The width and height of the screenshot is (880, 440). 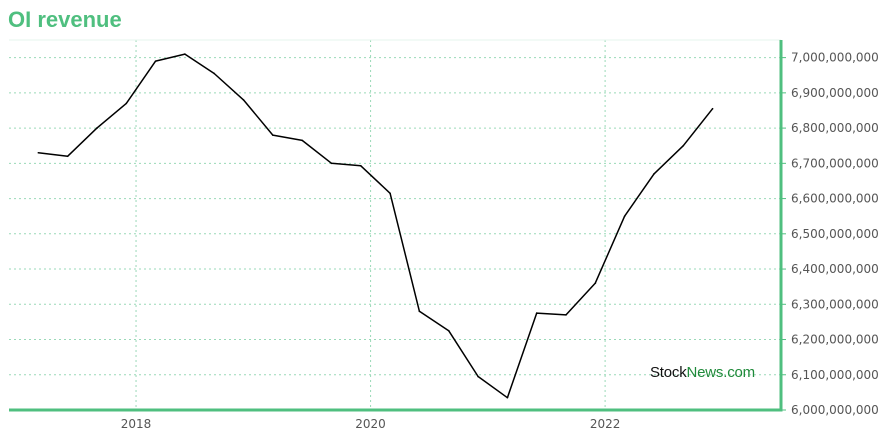 I want to click on x-tick-label-1: 2020, so click(x=370, y=424).